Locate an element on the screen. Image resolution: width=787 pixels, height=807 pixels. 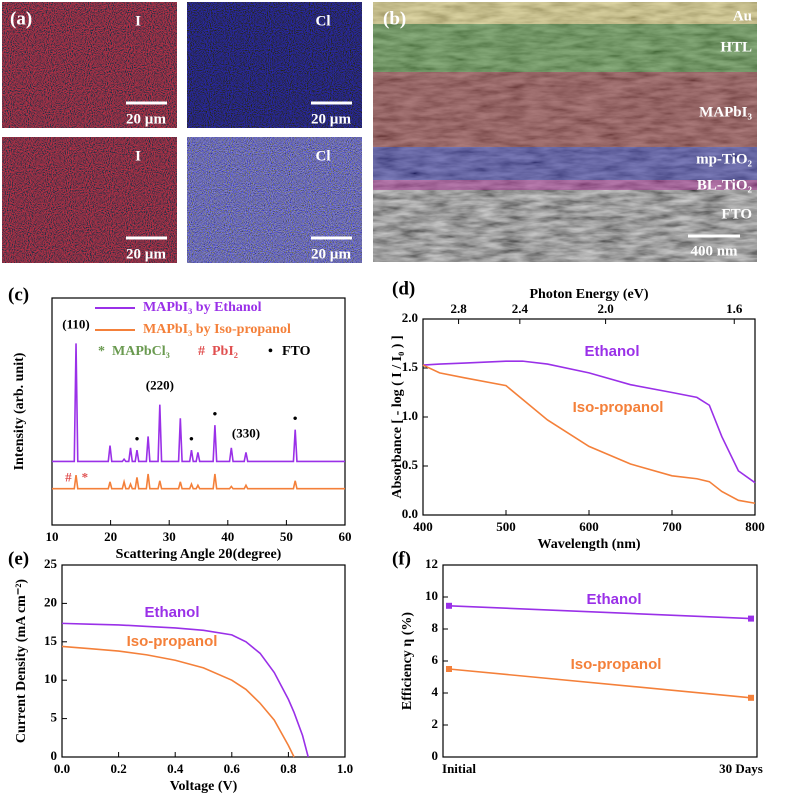
panel-label: (a) is located at coordinates (21, 18).